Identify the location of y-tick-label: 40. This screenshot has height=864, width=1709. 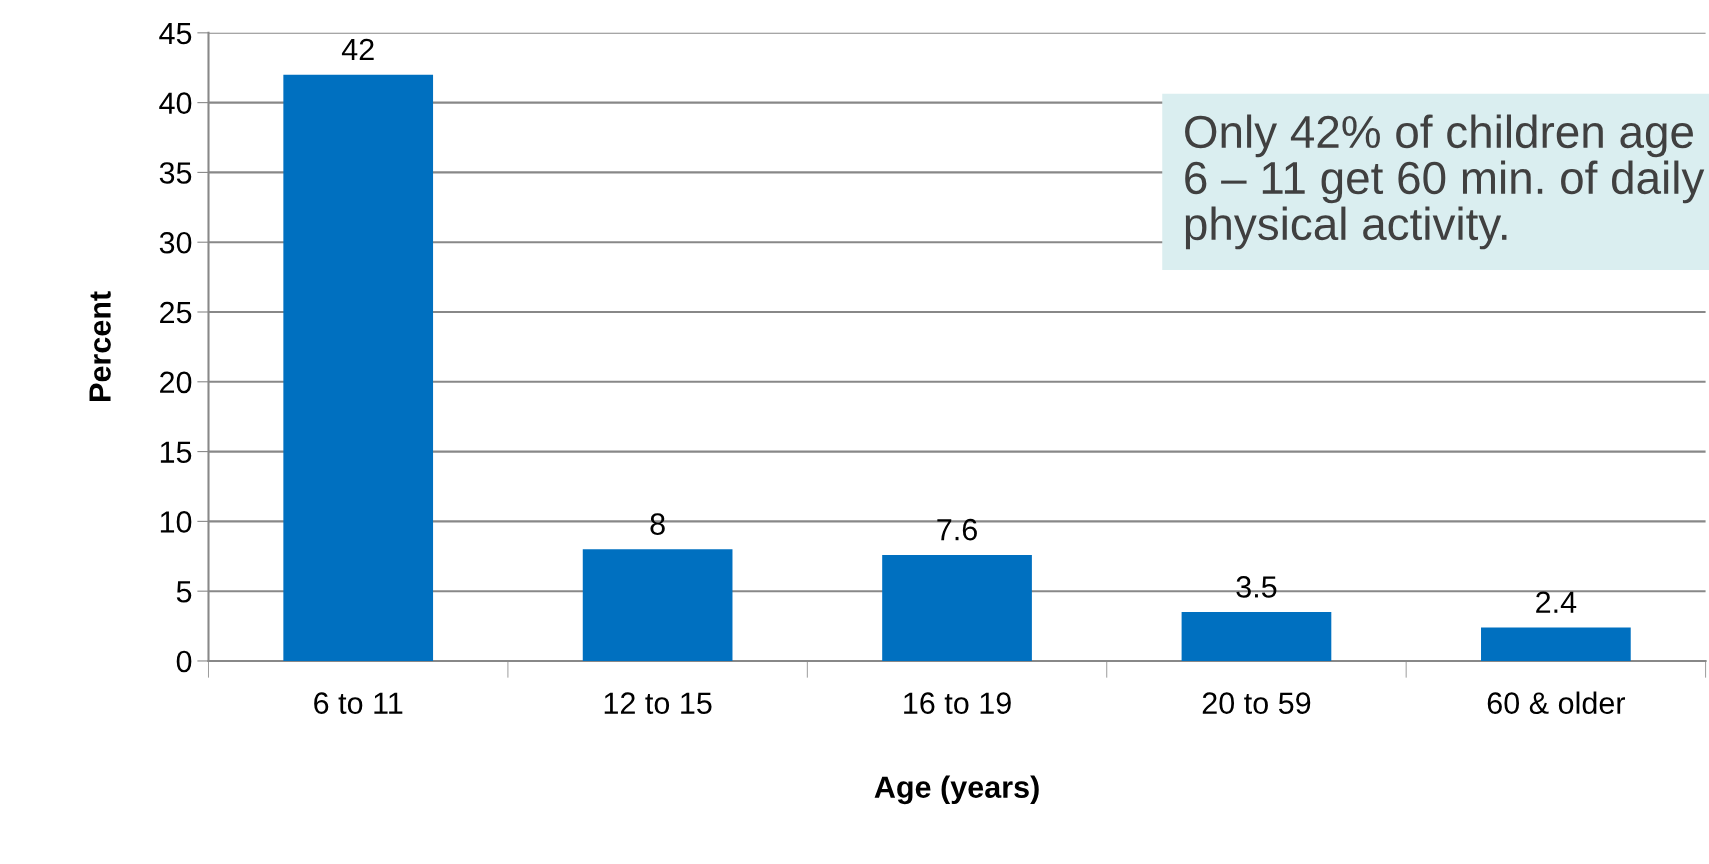
(175, 103).